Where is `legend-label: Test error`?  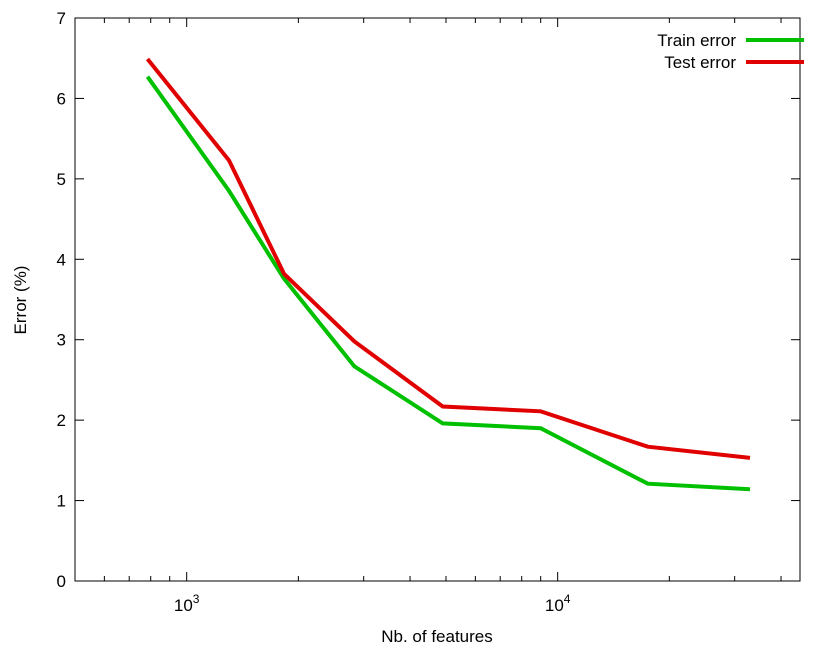
legend-label: Test error is located at coordinates (700, 62).